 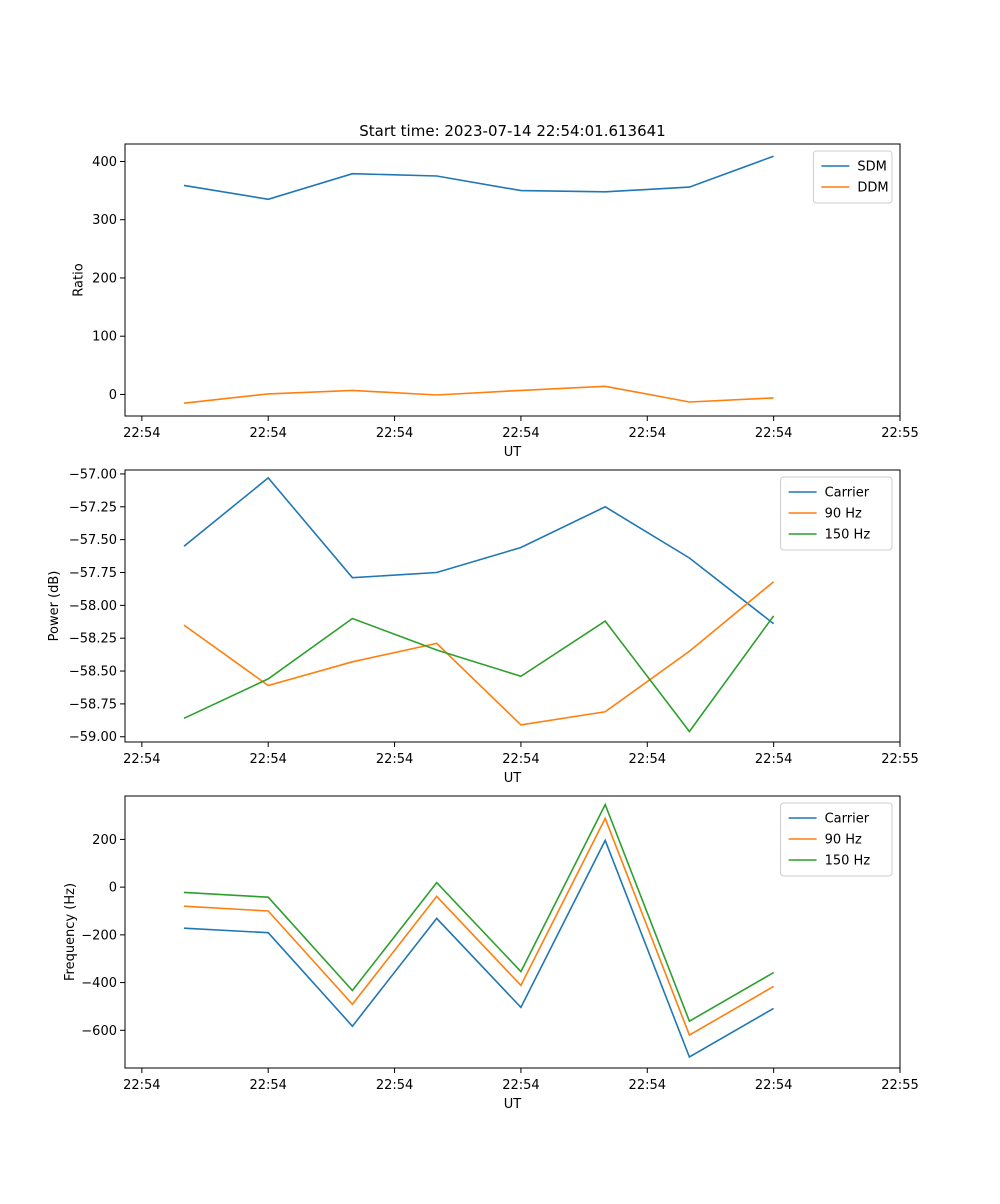 I want to click on y-axis-label: Power (dB), so click(x=54, y=606).